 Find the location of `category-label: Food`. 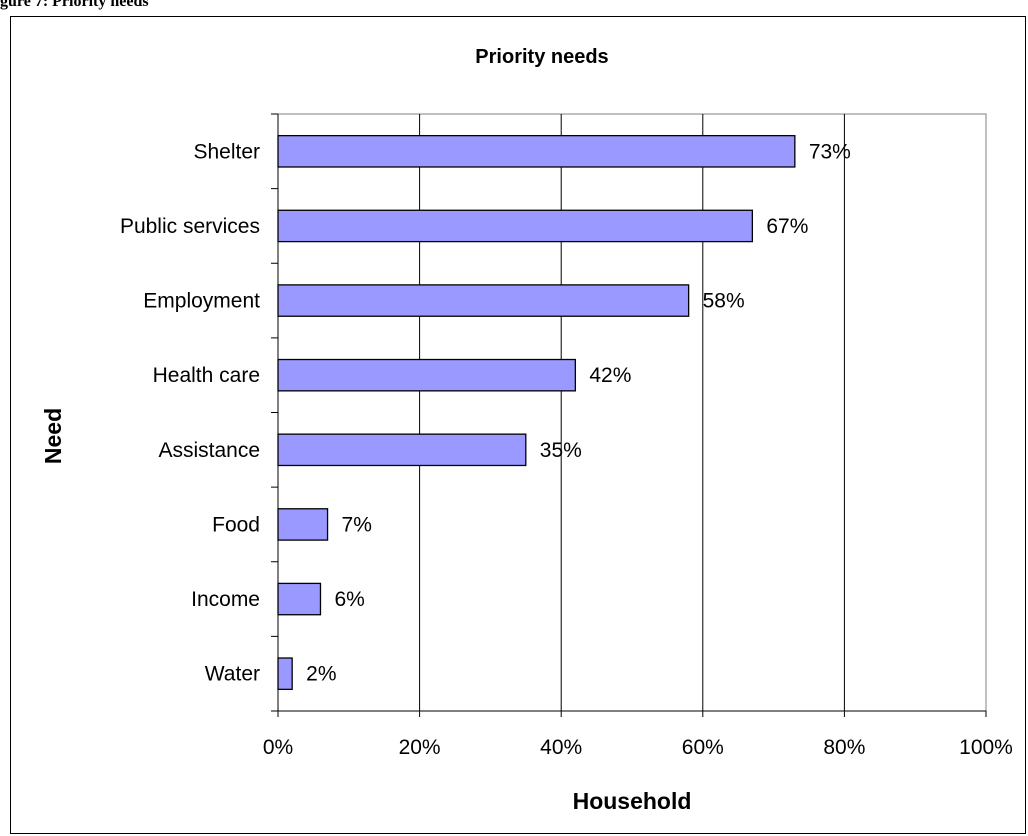

category-label: Food is located at coordinates (236, 524).